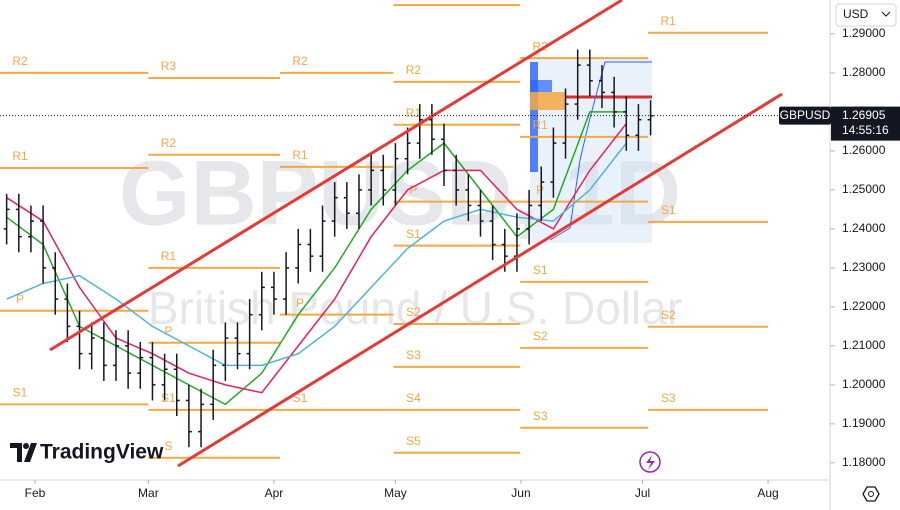 This screenshot has height=510, width=900. What do you see at coordinates (102, 452) in the screenshot?
I see `logo-text: TradingView` at bounding box center [102, 452].